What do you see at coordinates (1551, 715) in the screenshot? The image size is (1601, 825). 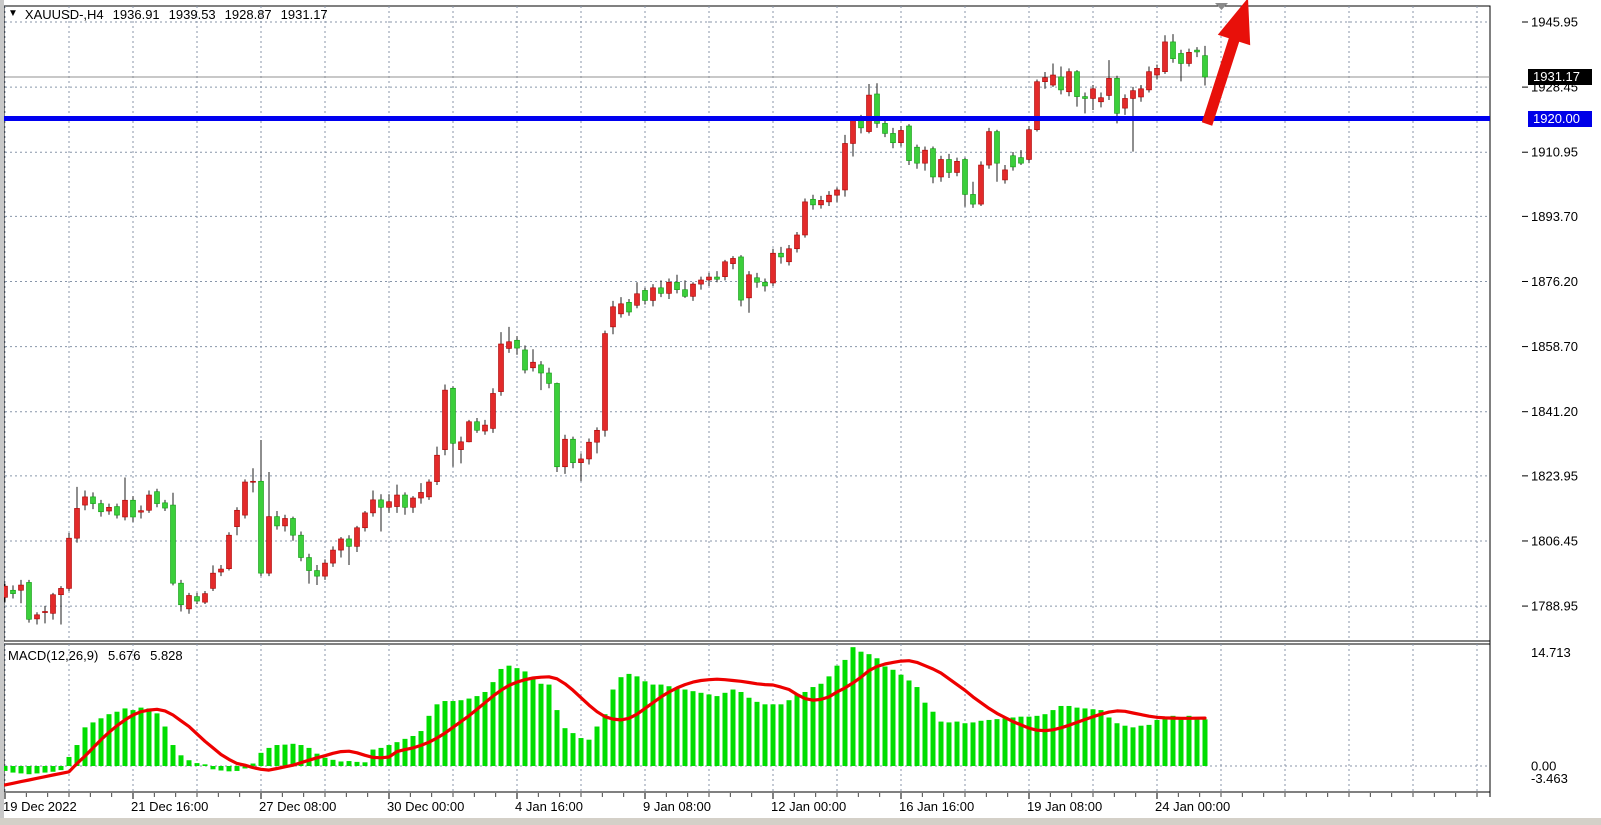 I see `macd-axis: 14.713 0.00-3.463` at bounding box center [1551, 715].